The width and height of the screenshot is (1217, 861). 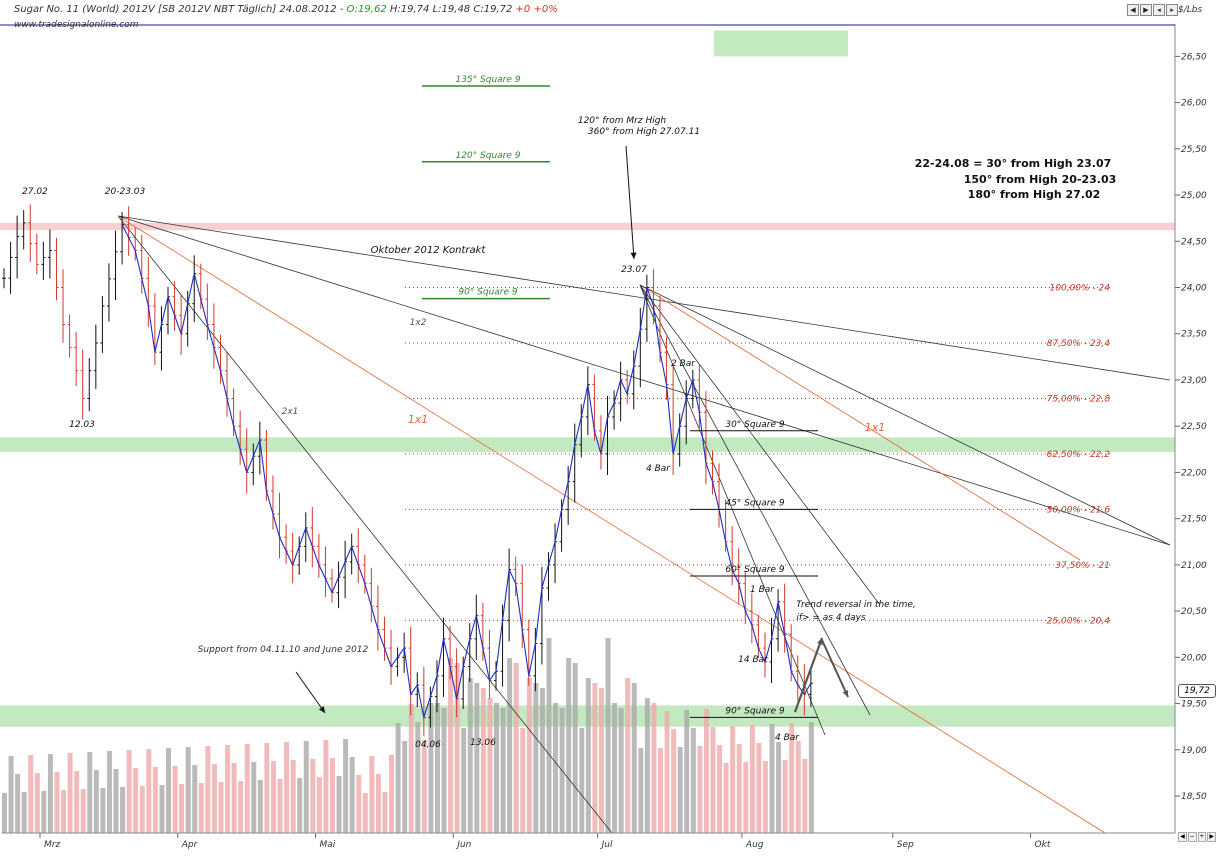 I want to click on fib-label: 62,50% - 22,2, so click(x=1079, y=455).